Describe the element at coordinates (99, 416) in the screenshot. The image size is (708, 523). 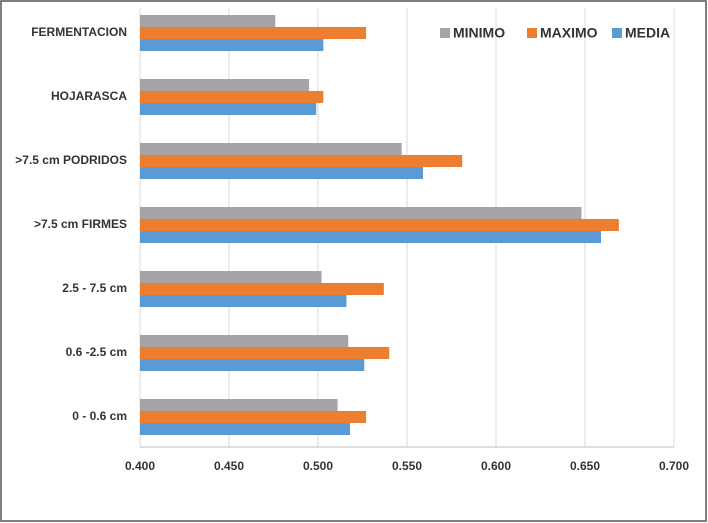
I see `y-tick-label: 0 - 0.6 cm` at that location.